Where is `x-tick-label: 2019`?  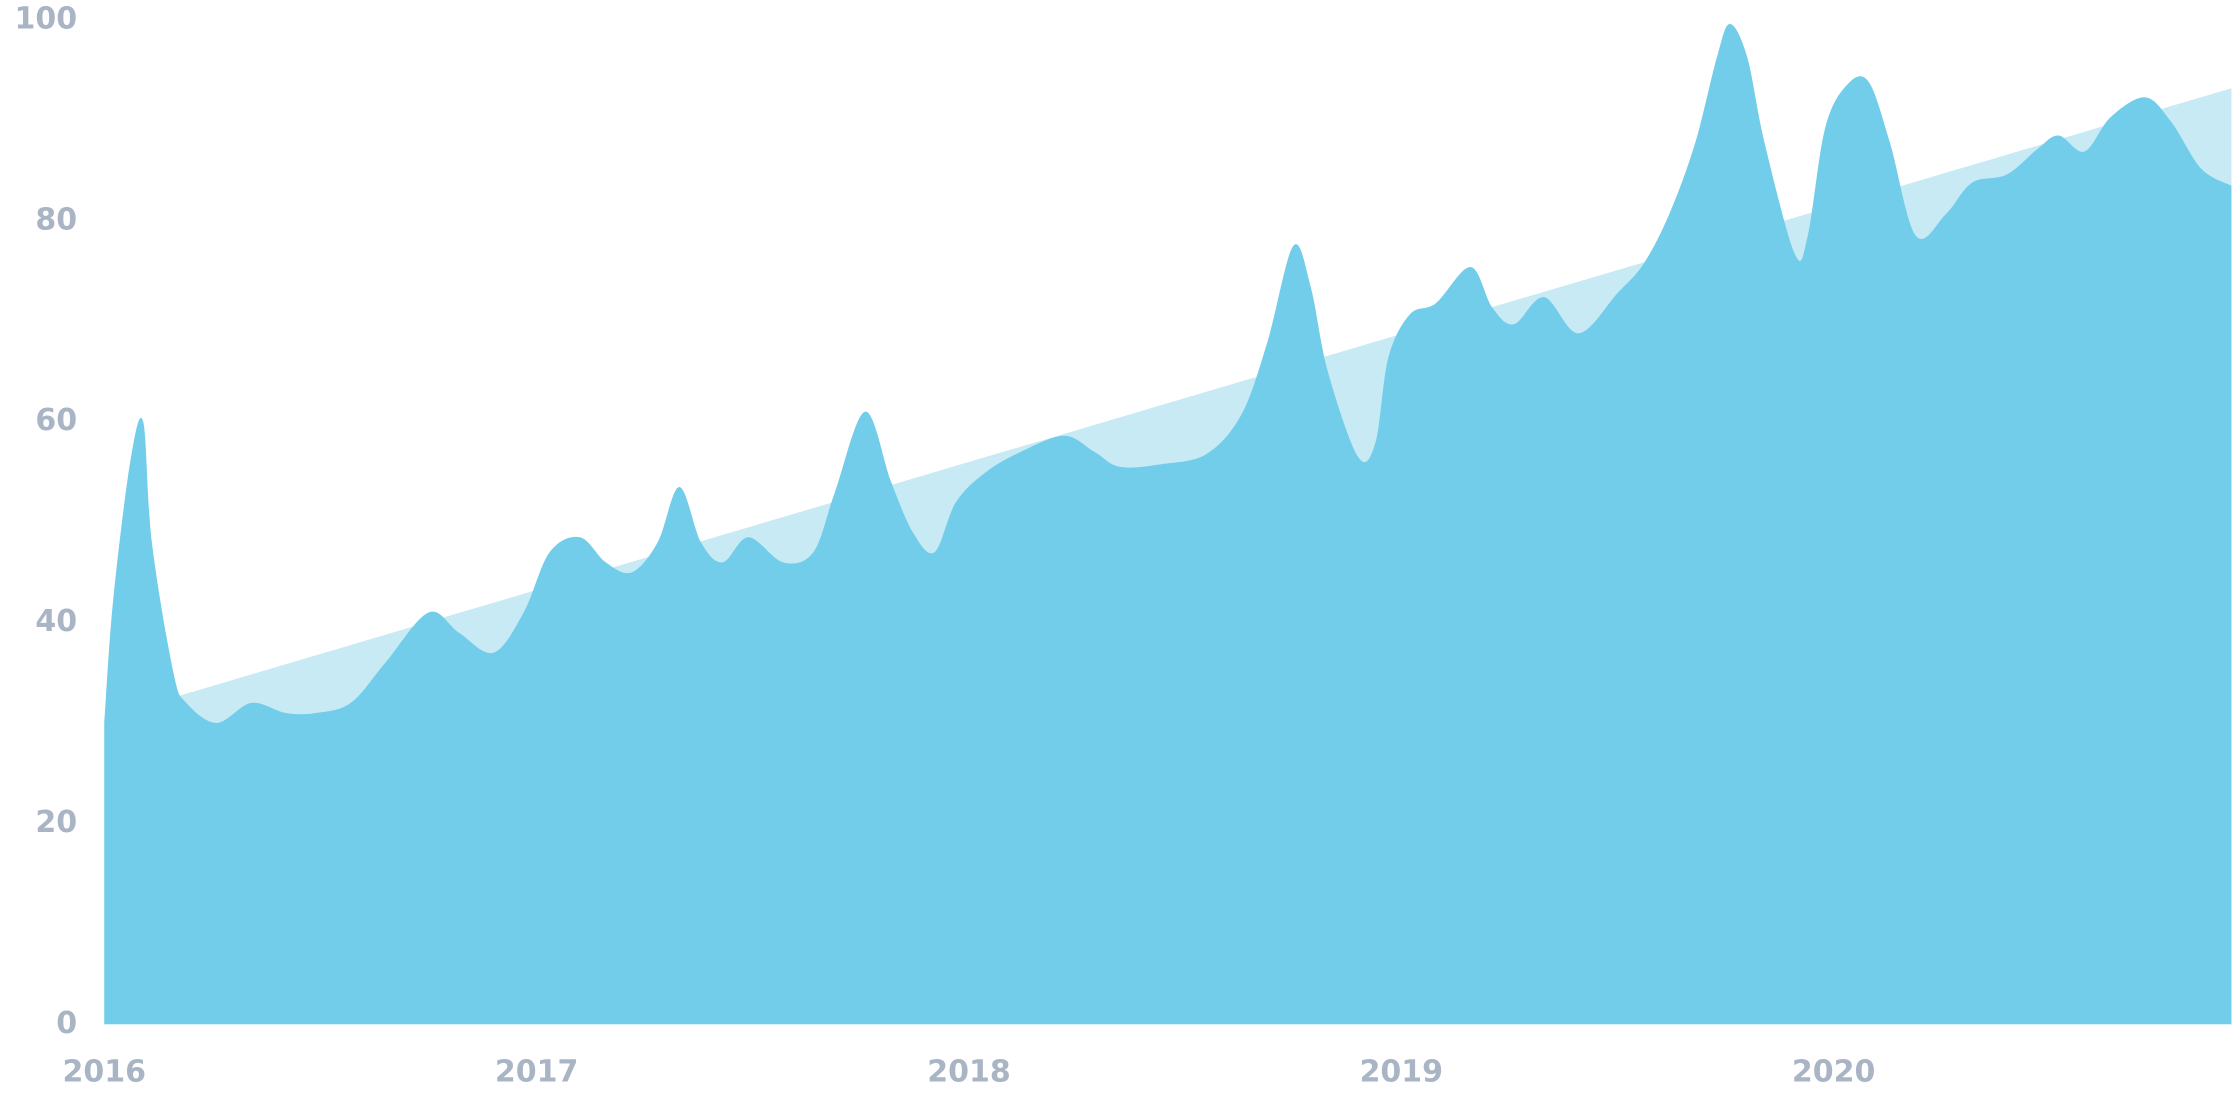
x-tick-label: 2019 is located at coordinates (1402, 1071).